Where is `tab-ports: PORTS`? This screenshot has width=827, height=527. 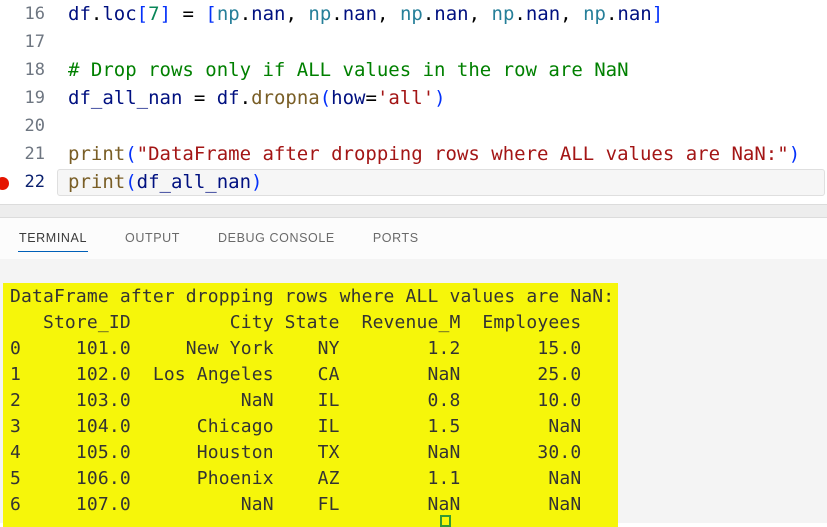 tab-ports: PORTS is located at coordinates (395, 238).